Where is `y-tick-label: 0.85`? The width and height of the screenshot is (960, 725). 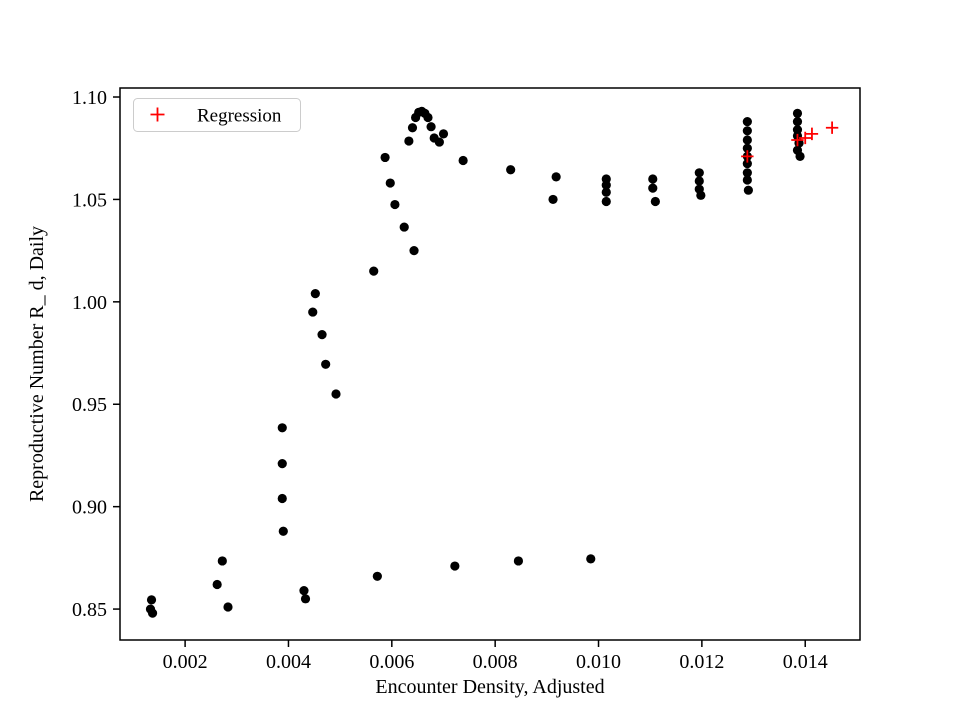
y-tick-label: 0.85 is located at coordinates (89, 610).